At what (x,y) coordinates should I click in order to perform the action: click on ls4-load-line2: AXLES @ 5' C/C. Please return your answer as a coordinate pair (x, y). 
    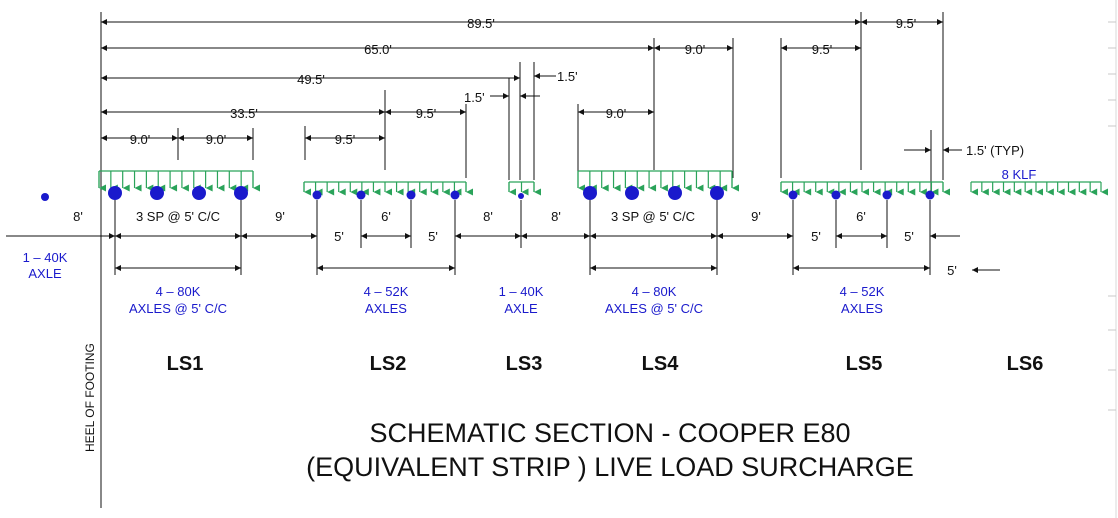
    Looking at the image, I should click on (654, 308).